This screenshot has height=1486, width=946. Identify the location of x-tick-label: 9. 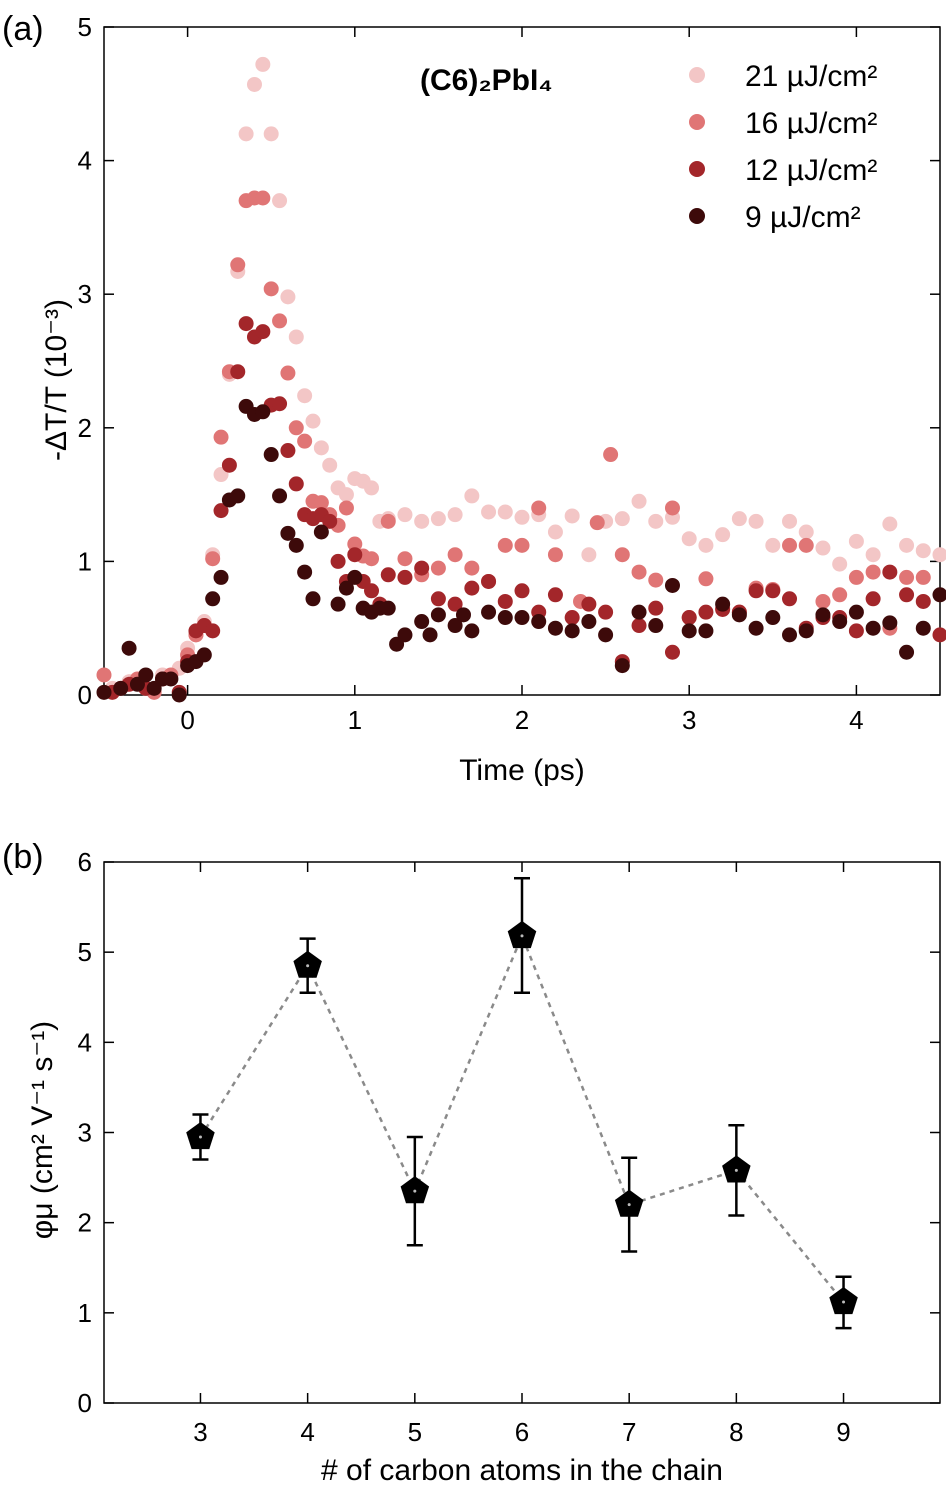
(843, 1432).